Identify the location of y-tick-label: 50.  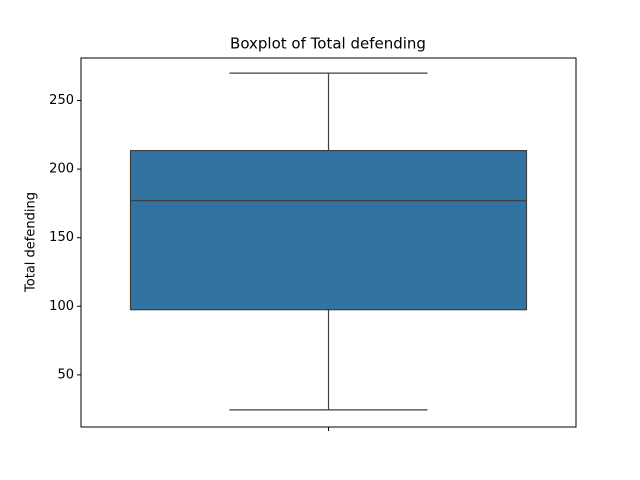
(65, 374).